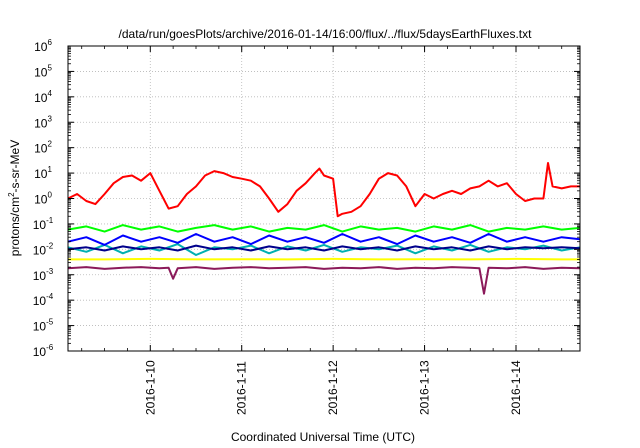 The height and width of the screenshot is (448, 640). What do you see at coordinates (50, 245) in the screenshot?
I see `y-tick-exponent: -2` at bounding box center [50, 245].